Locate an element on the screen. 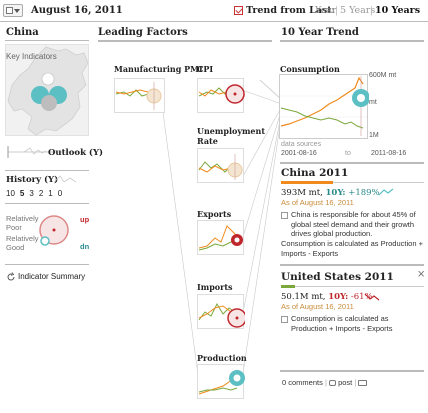  country-map is located at coordinates (47, 90).